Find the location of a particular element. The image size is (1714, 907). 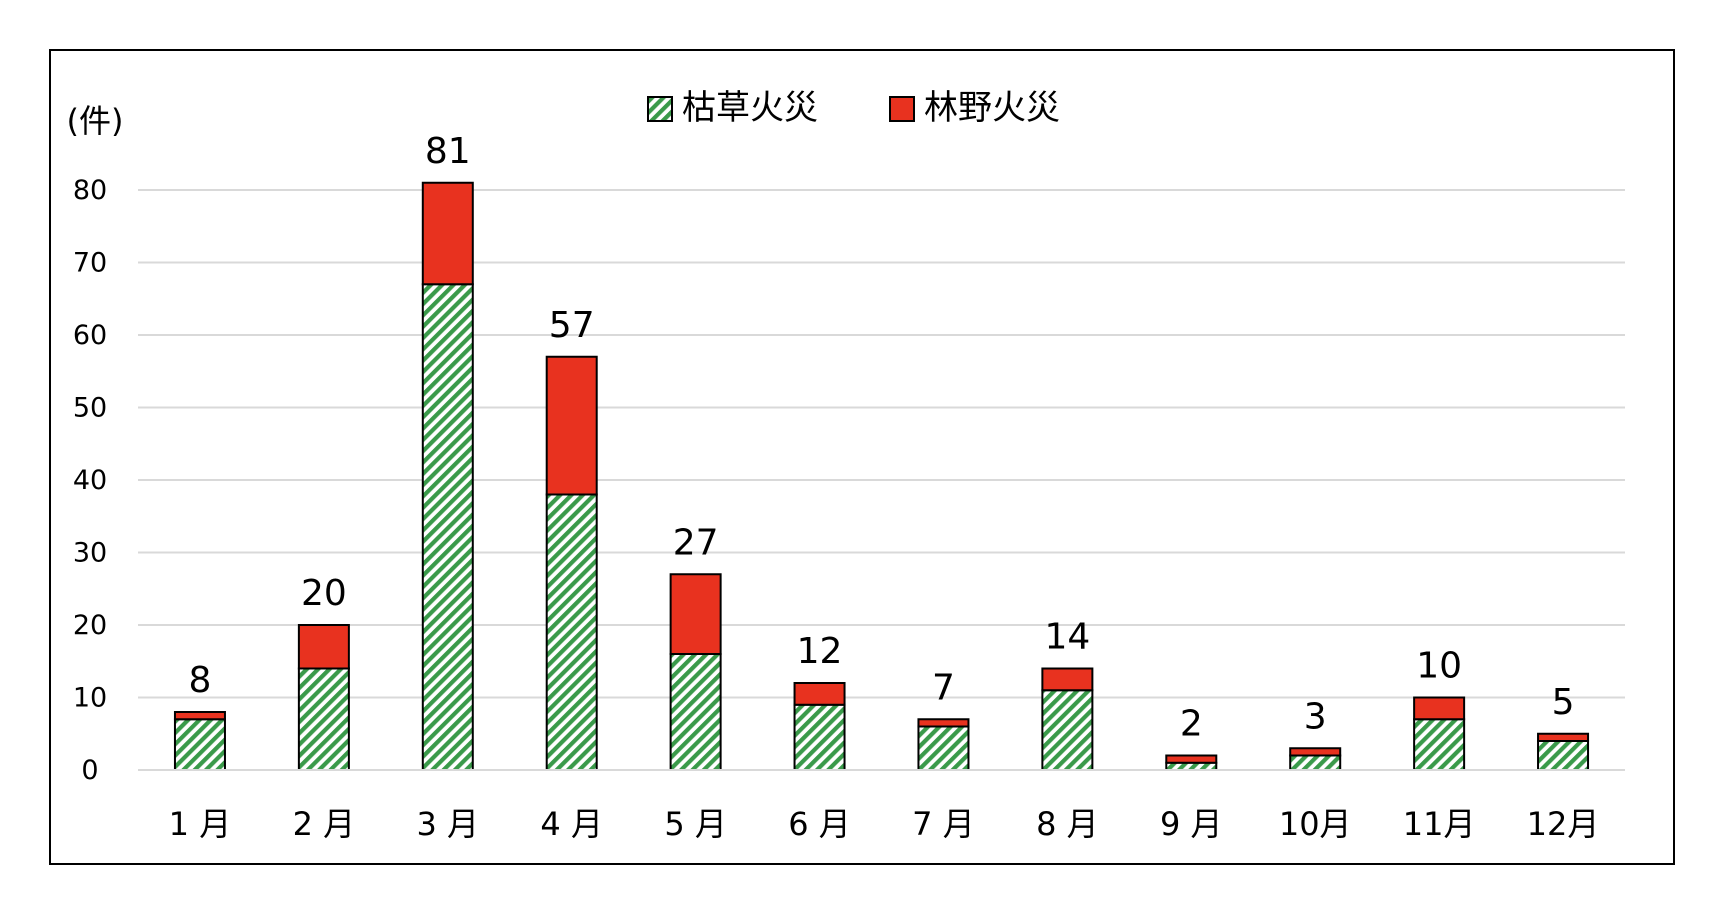

total-data-label: 2 is located at coordinates (1191, 724).